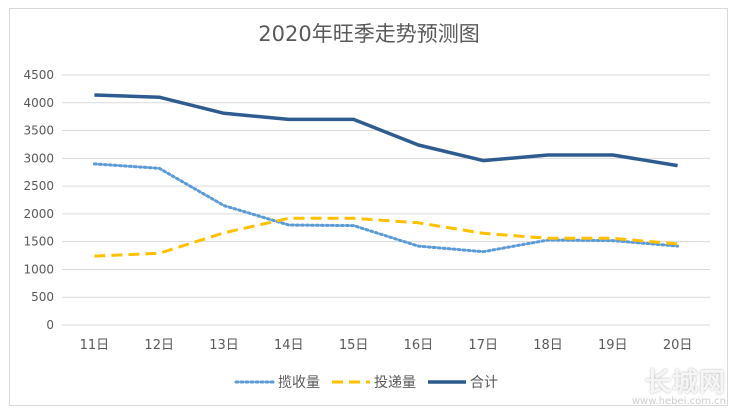 This screenshot has height=416, width=738. Describe the element at coordinates (38, 214) in the screenshot. I see `y-tick-label: 2000` at that location.